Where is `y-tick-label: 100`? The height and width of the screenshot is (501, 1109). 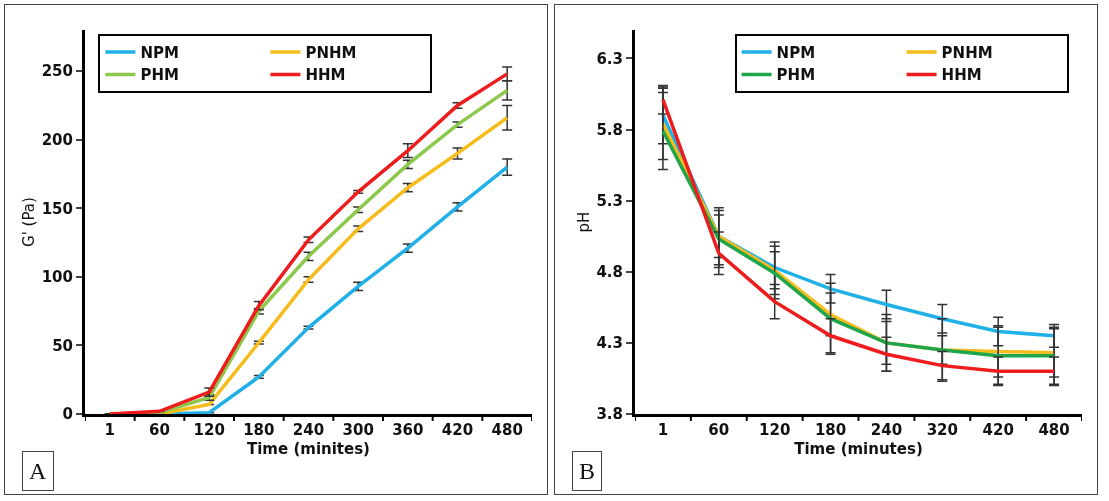 y-tick-label: 100 is located at coordinates (57, 277).